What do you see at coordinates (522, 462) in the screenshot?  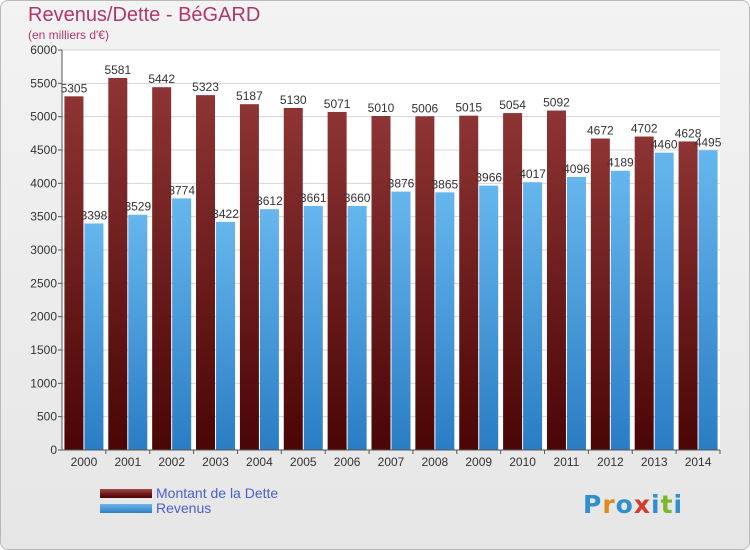 I see `x-tick-label: 2010` at bounding box center [522, 462].